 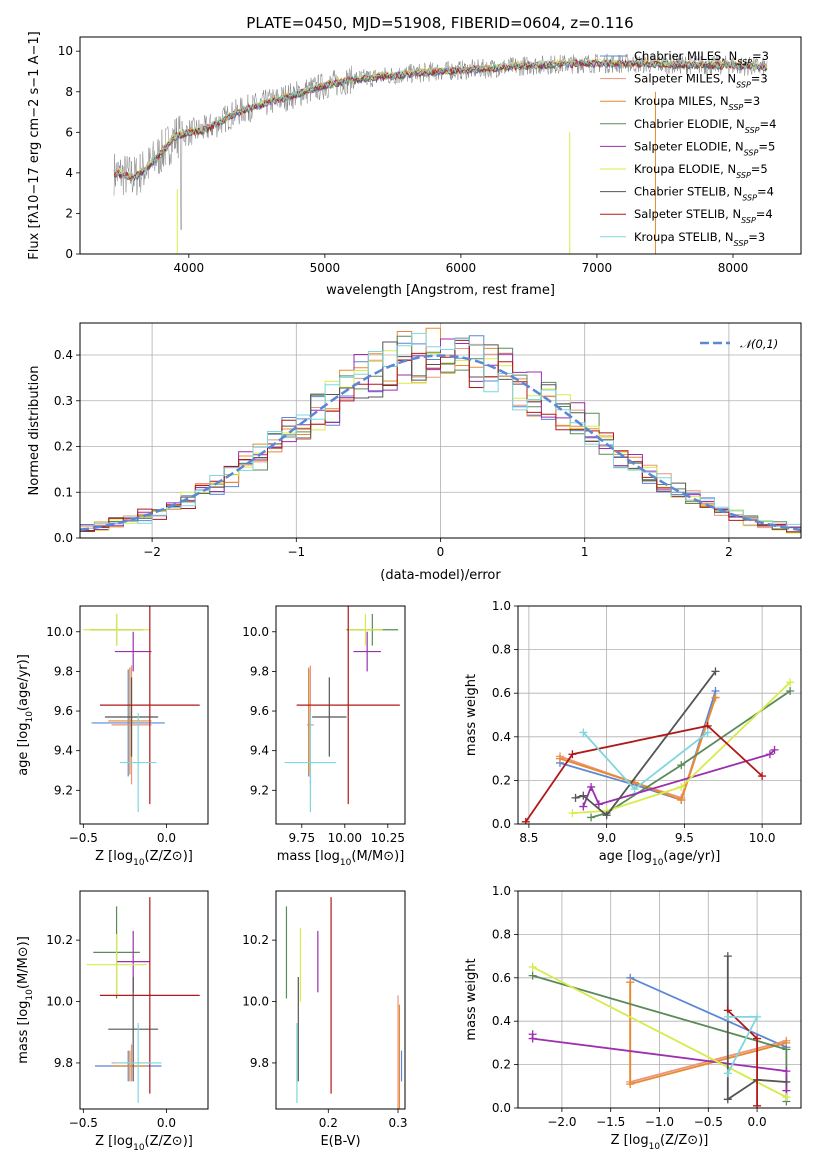 I want to click on legend-entry: Salpeter ELODIE, NSSP=5, so click(x=704, y=148).